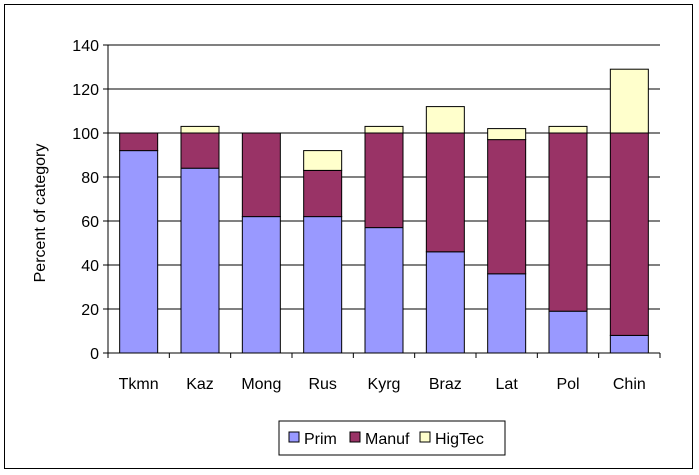 The width and height of the screenshot is (699, 475). Describe the element at coordinates (85, 90) in the screenshot. I see `y-tick-label: 120` at that location.